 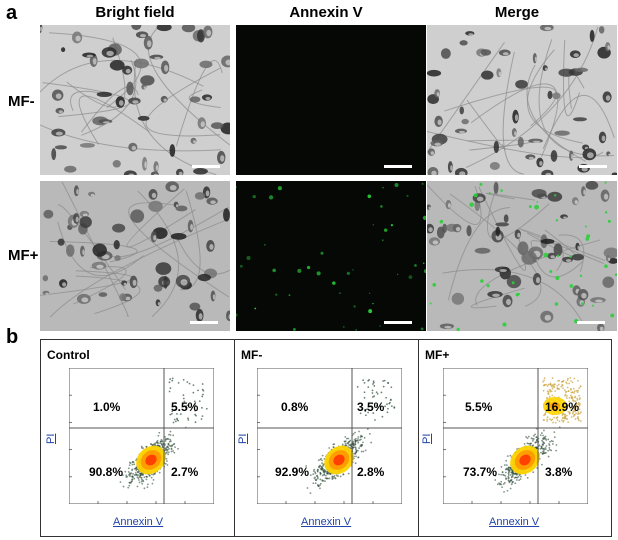 I want to click on quadrant-upper-left: 1.0%, so click(x=107, y=407).